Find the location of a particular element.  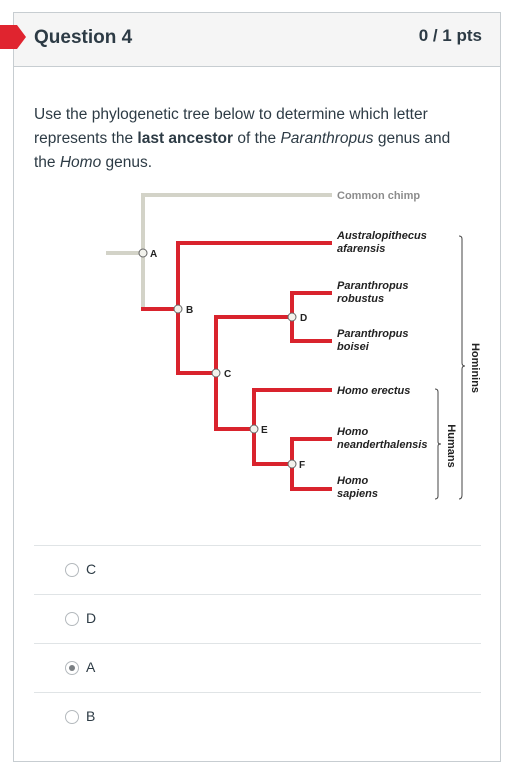

taxon-sapiens-genus: Homo is located at coordinates (352, 481).